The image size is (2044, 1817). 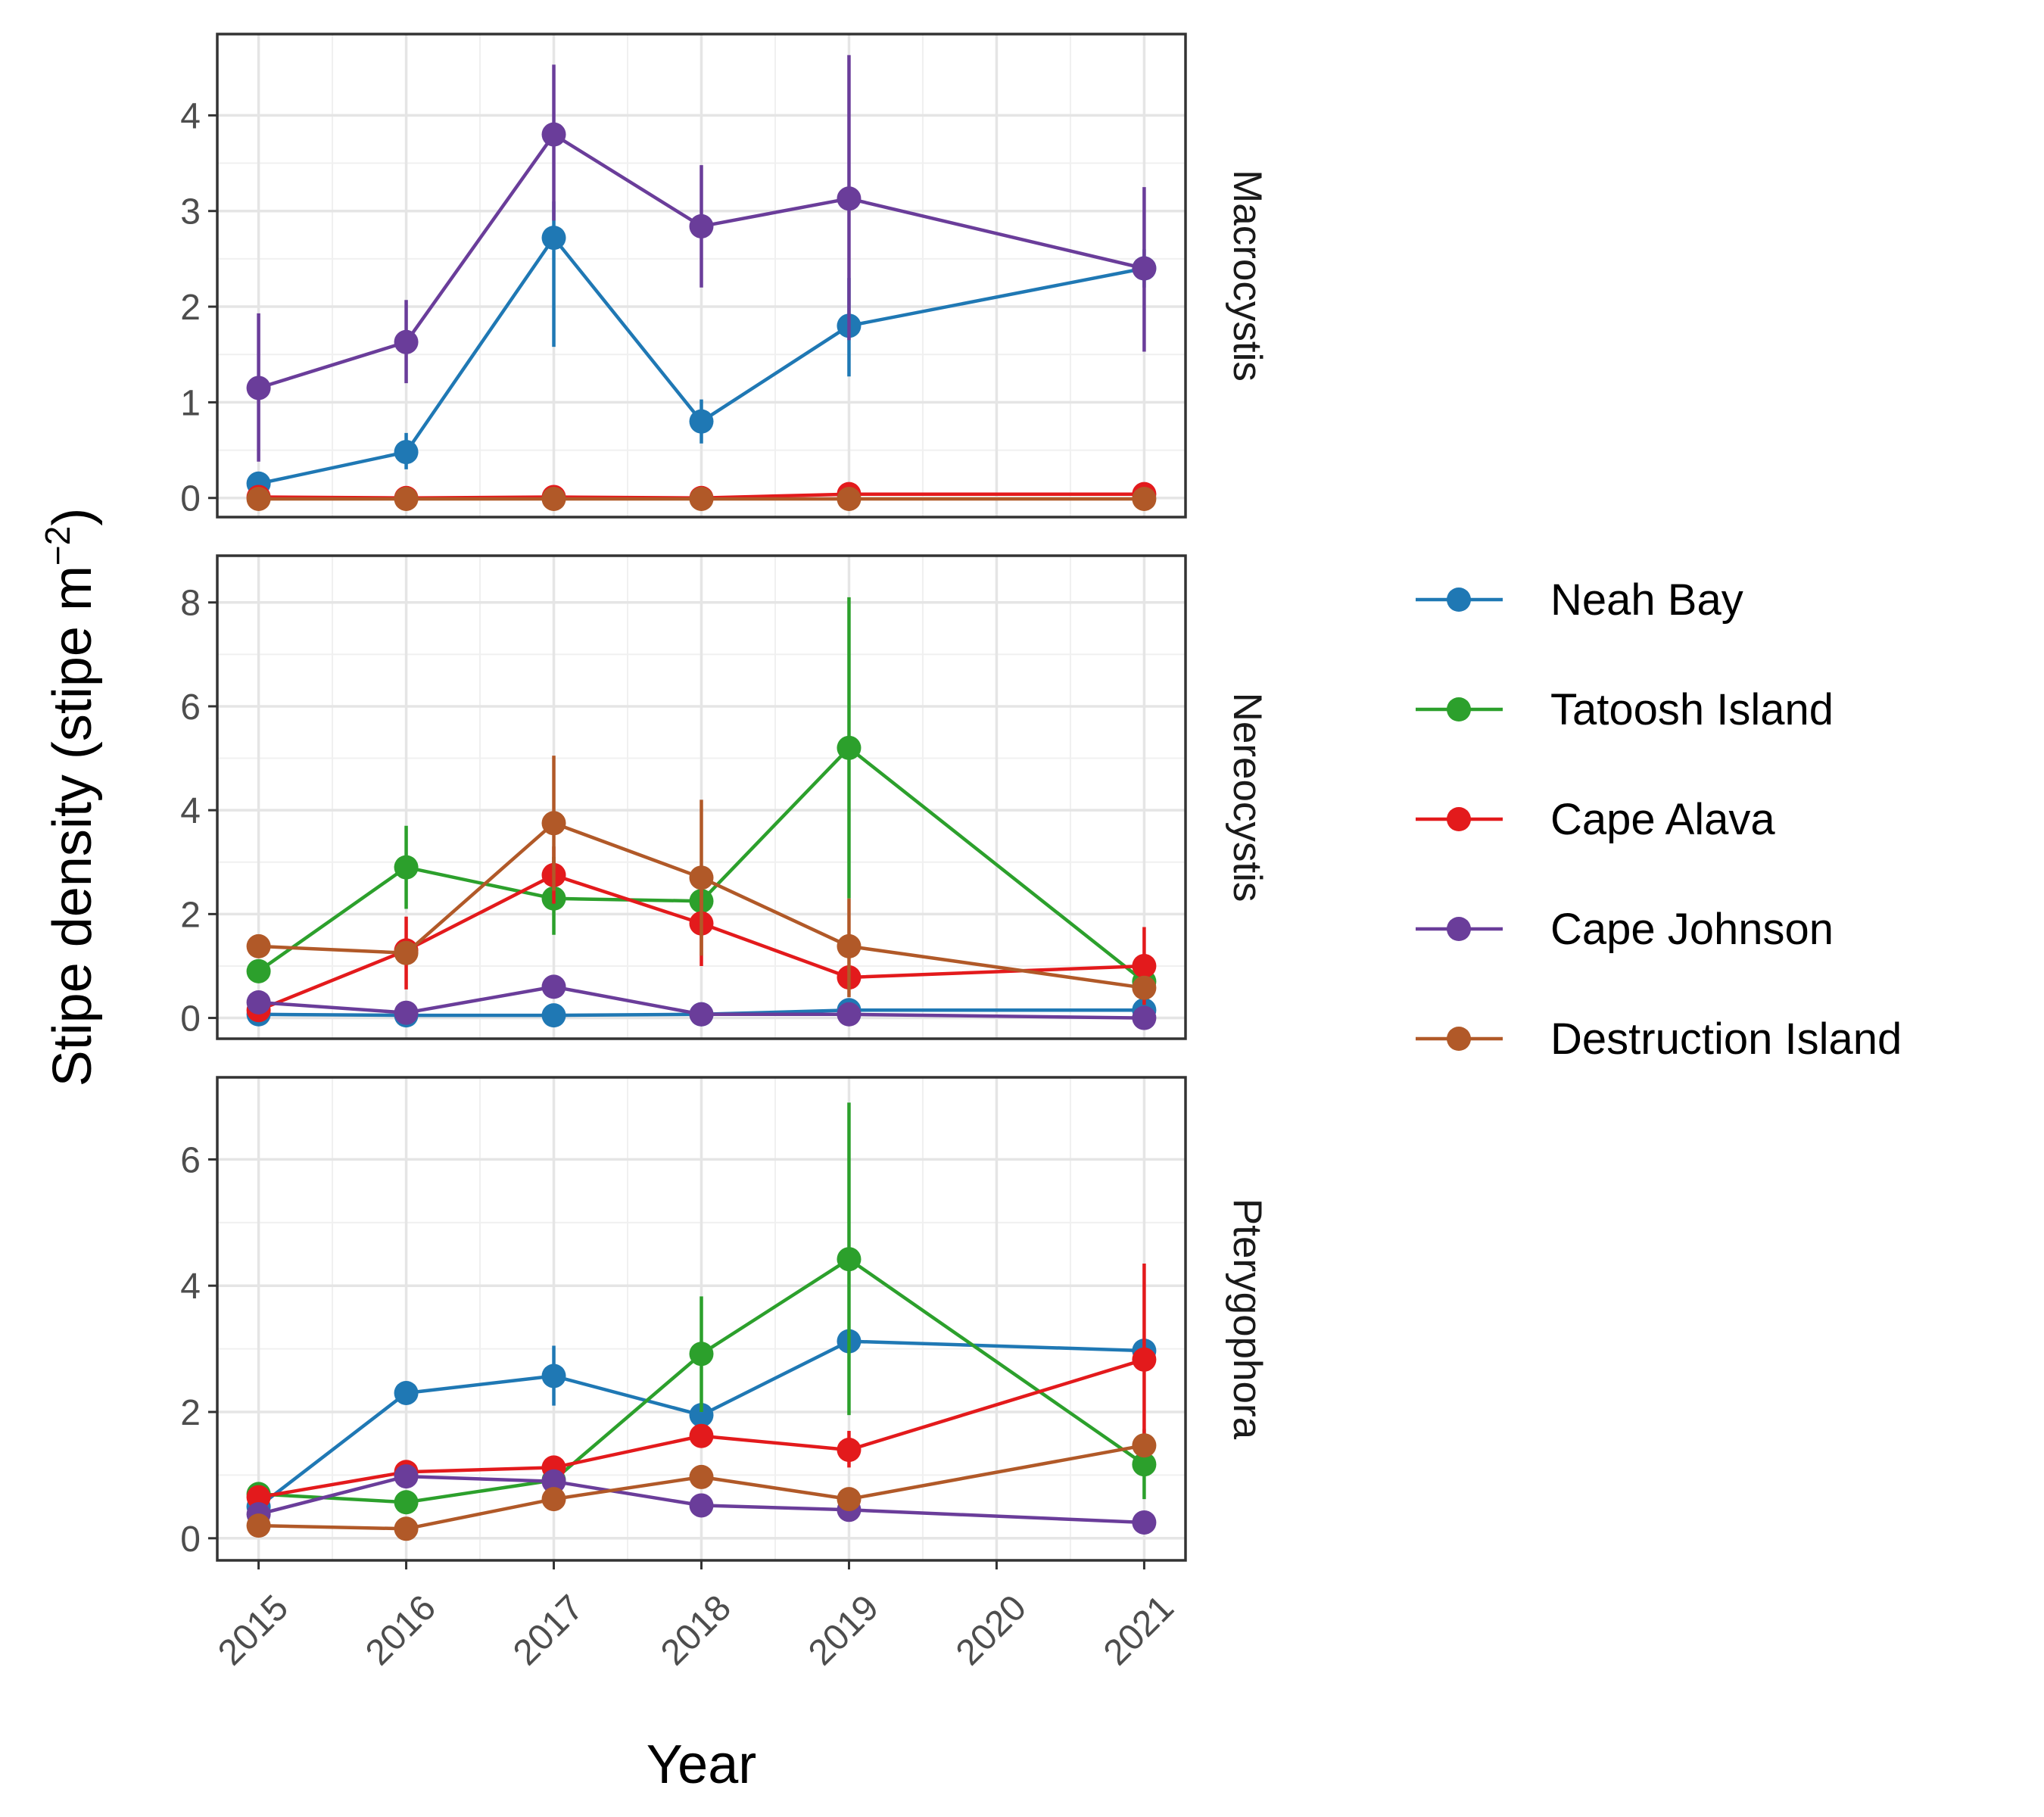 I want to click on y-axis-title-close: ), so click(x=72, y=517).